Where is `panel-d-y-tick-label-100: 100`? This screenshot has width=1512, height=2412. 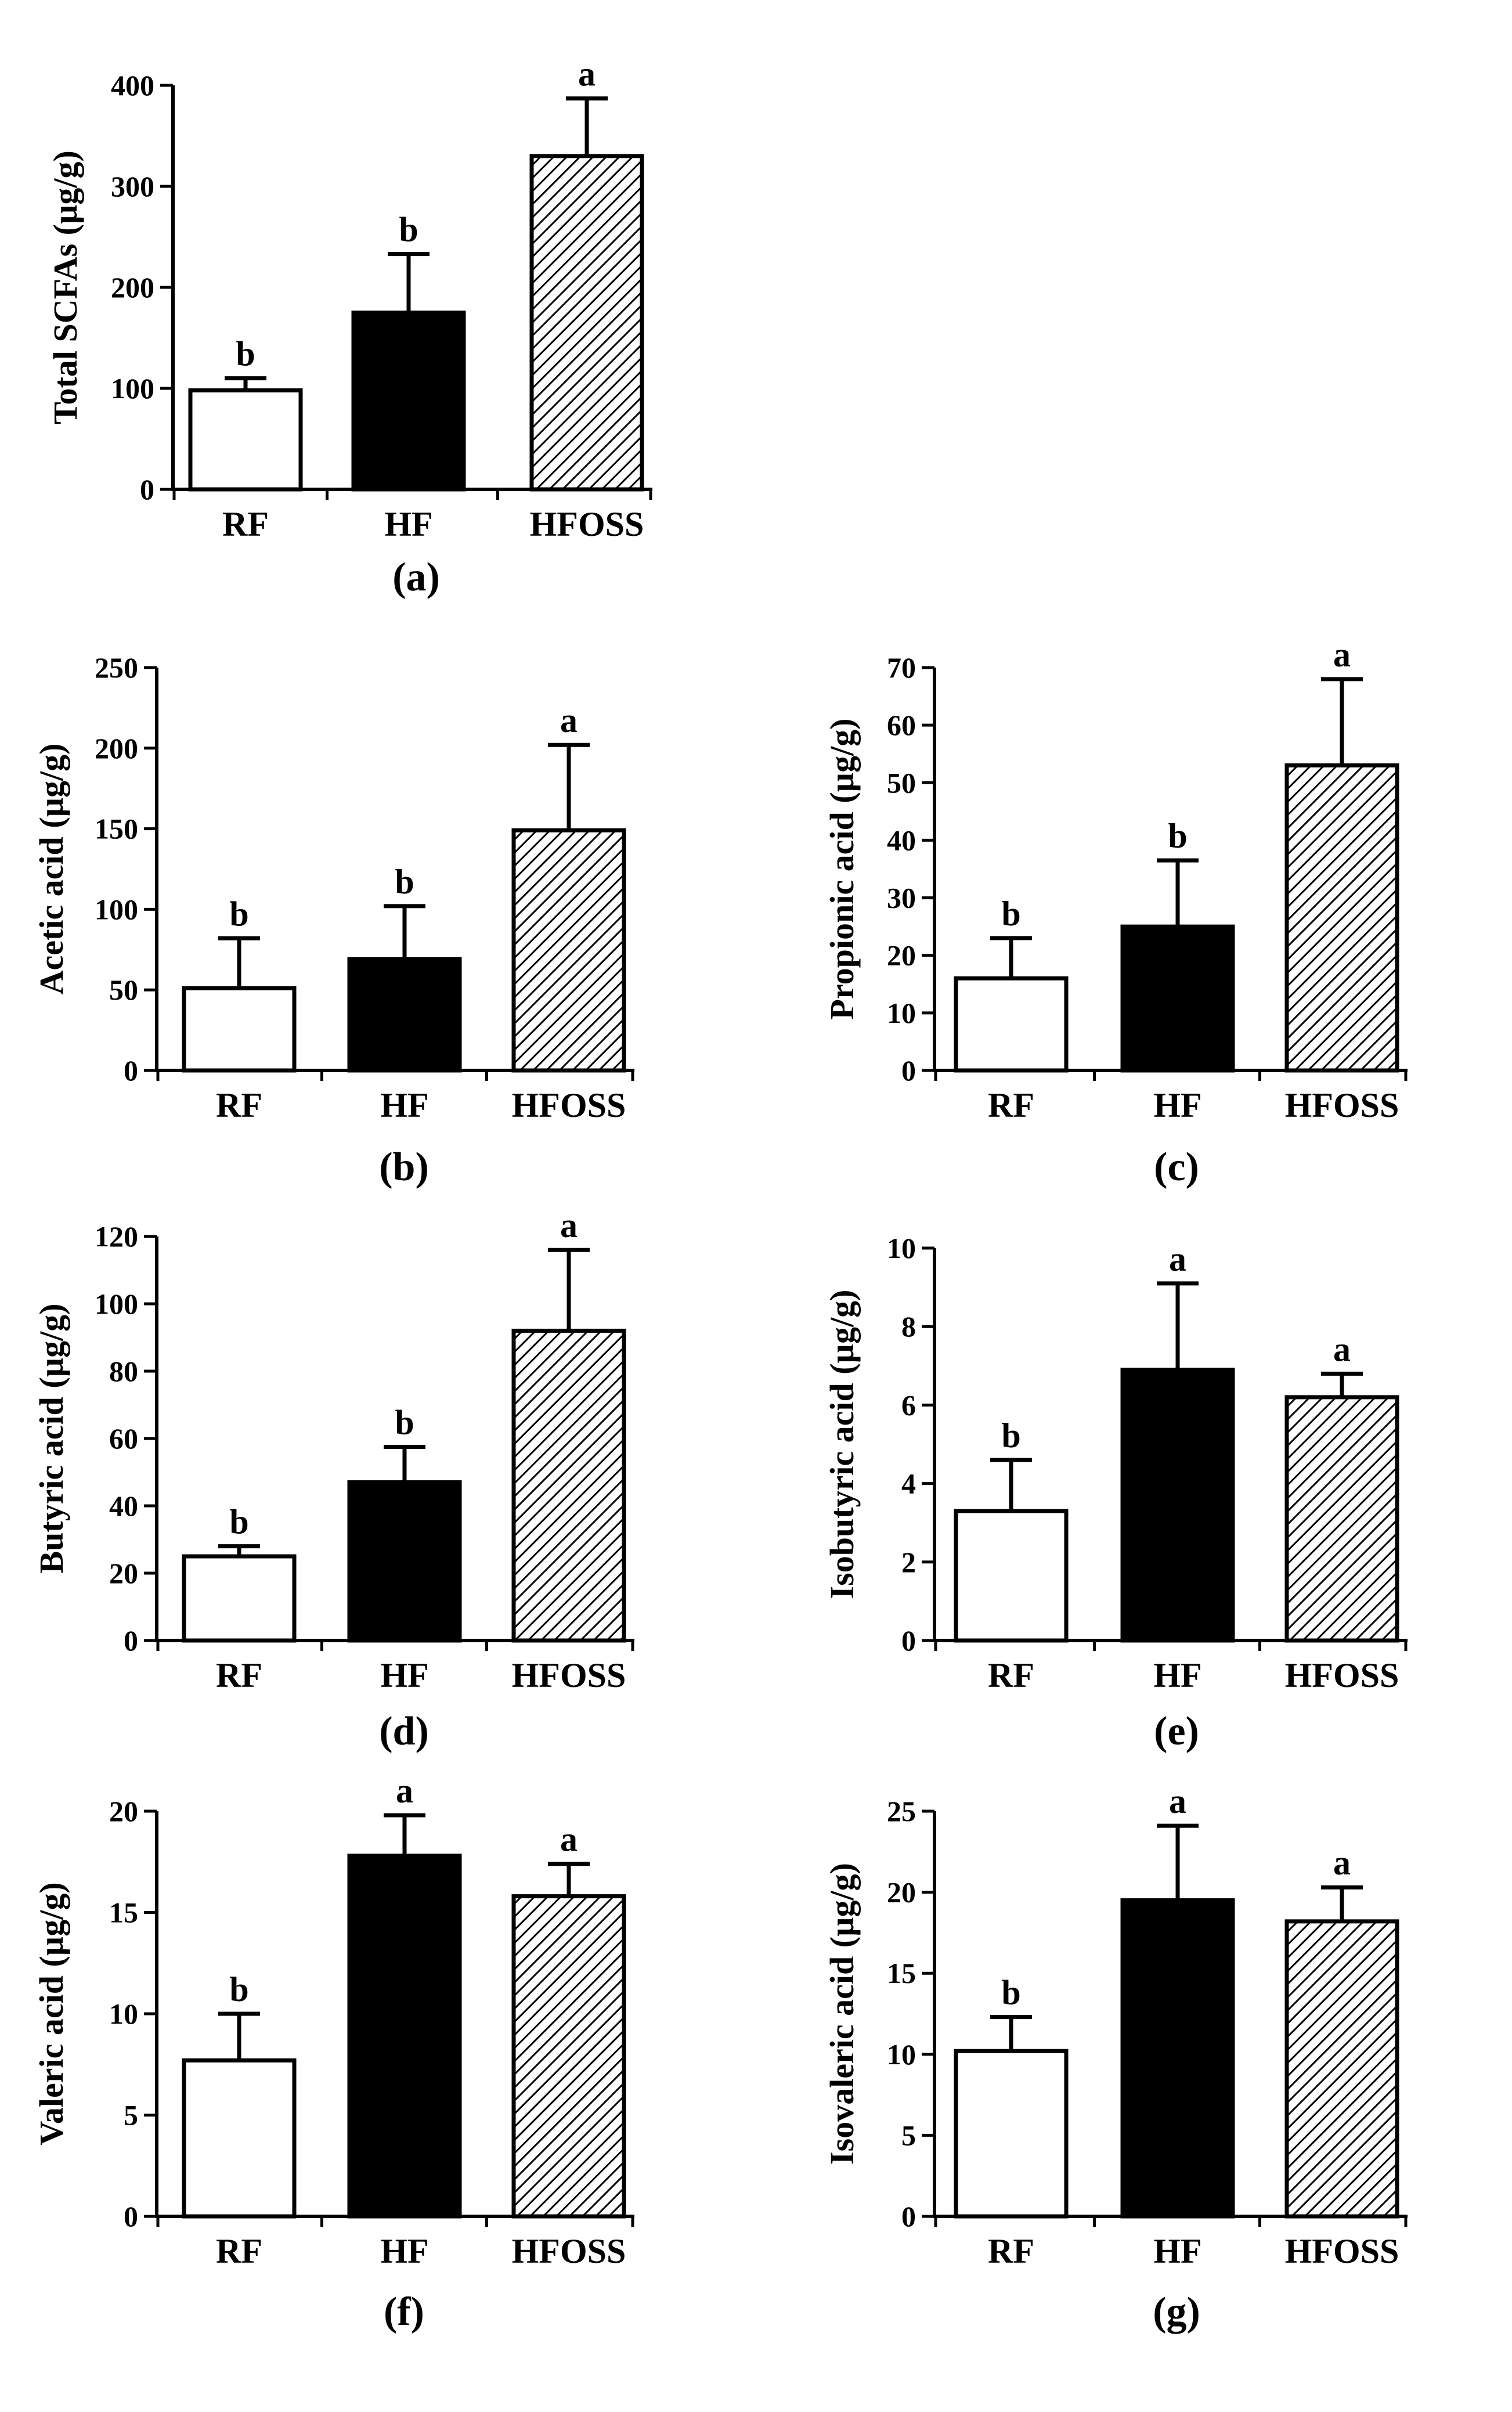 panel-d-y-tick-label-100: 100 is located at coordinates (117, 1304).